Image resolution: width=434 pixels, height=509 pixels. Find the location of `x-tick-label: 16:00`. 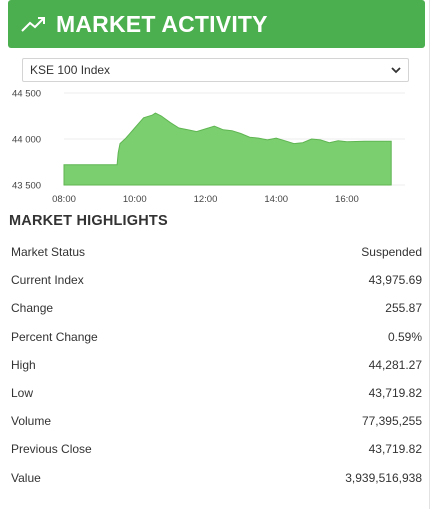

x-tick-label: 16:00 is located at coordinates (347, 199).